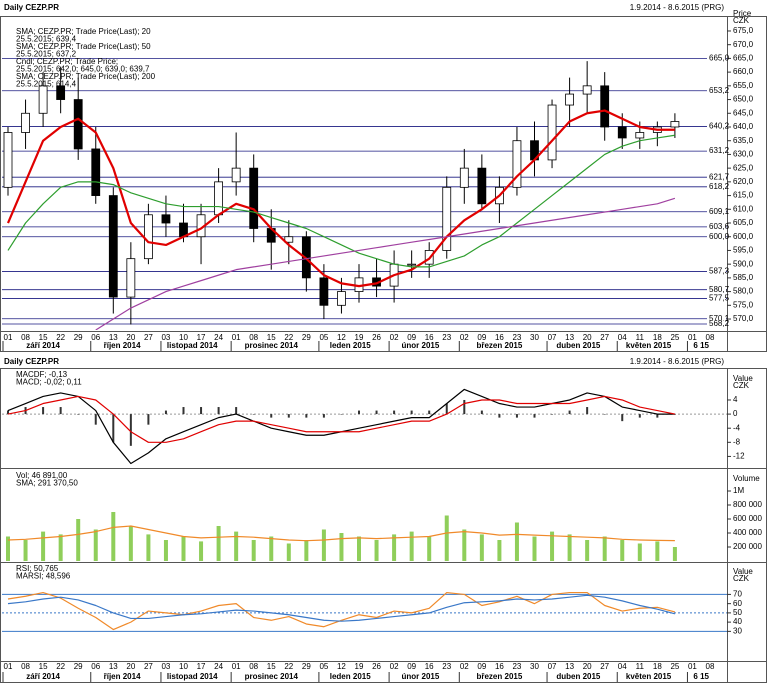 This screenshot has width=767, height=683. What do you see at coordinates (31, 7) in the screenshot?
I see `panel-title: Daily CEZP.PR` at bounding box center [31, 7].